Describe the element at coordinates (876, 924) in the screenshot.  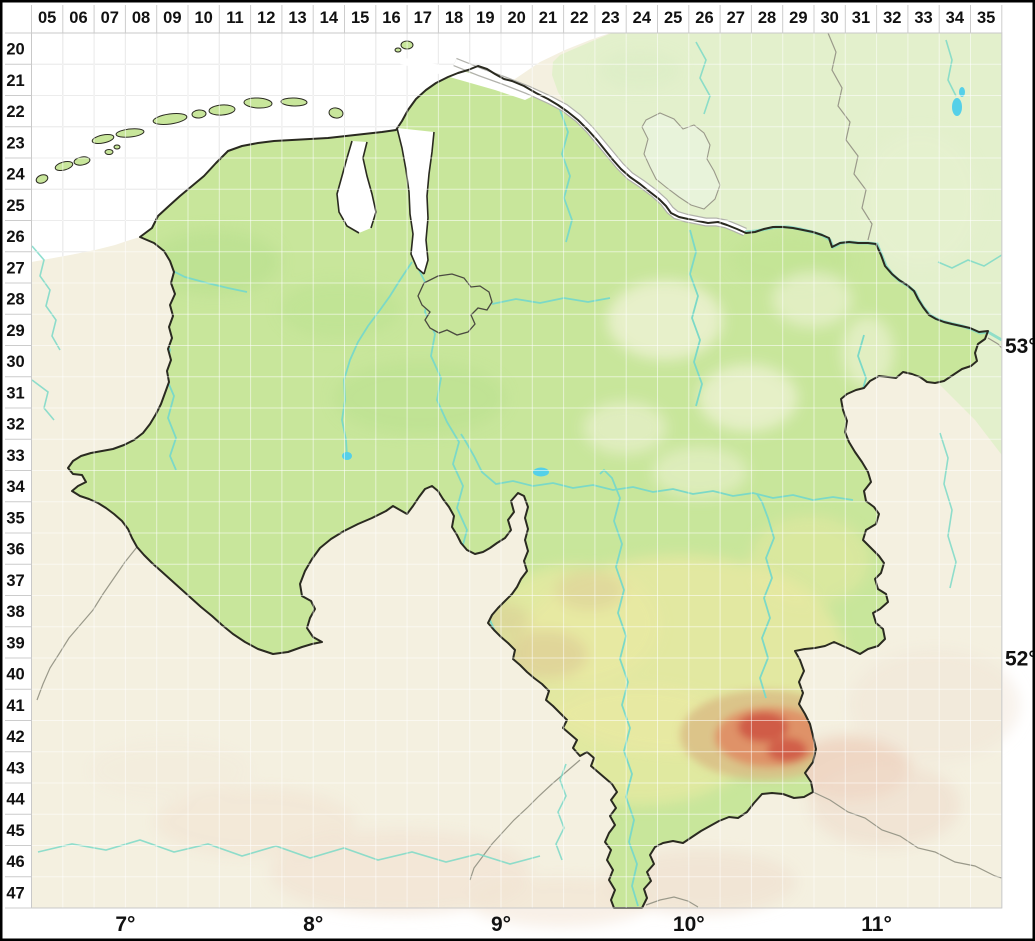
I see `longitude-label: 11°` at that location.